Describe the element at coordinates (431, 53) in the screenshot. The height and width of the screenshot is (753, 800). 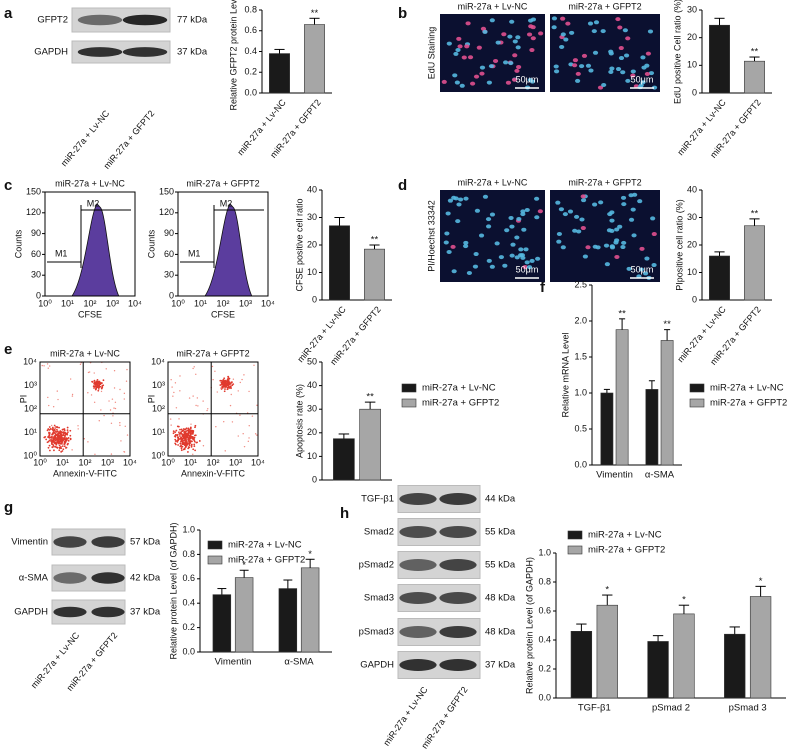
I see `image-side-label: EdU Staining` at that location.